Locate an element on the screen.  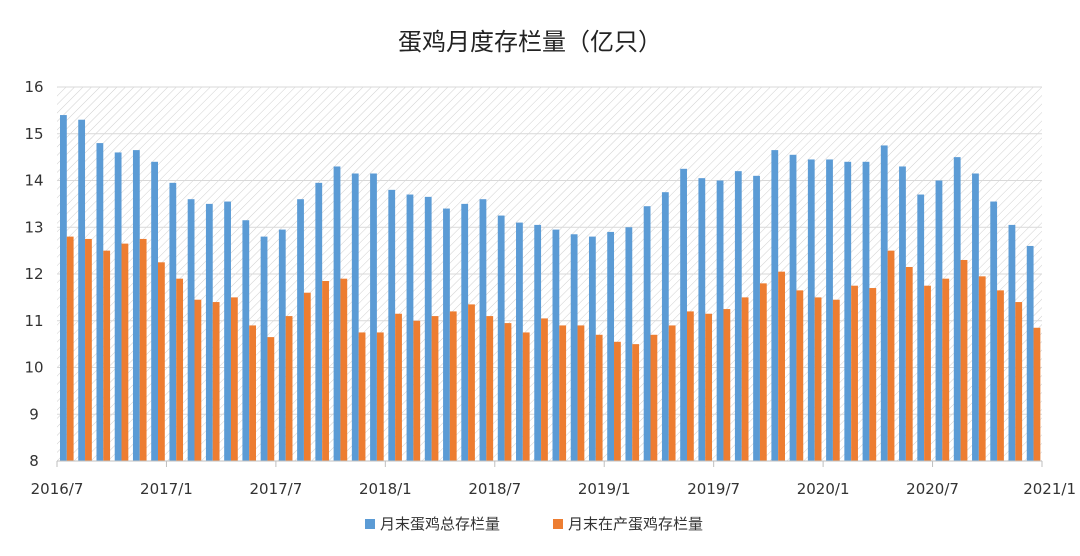
x-axis is located at coordinates (549, 463).